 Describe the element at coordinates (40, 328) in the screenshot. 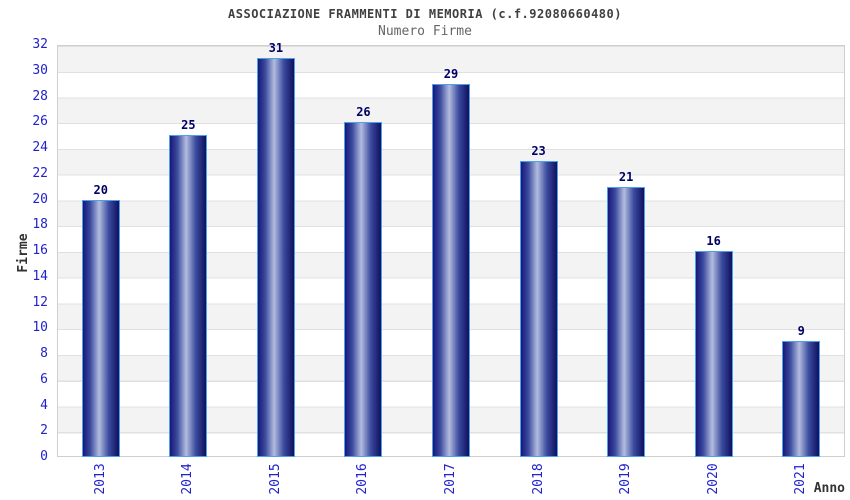

I see `y-tick-label: 10` at that location.